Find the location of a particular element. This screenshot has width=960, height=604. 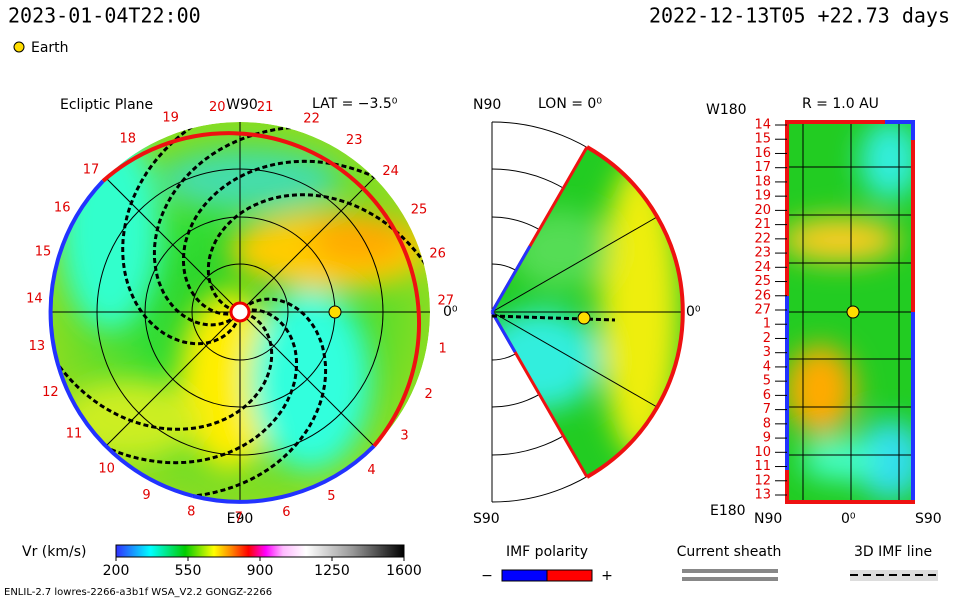

rim-label: 19 is located at coordinates (170, 118).